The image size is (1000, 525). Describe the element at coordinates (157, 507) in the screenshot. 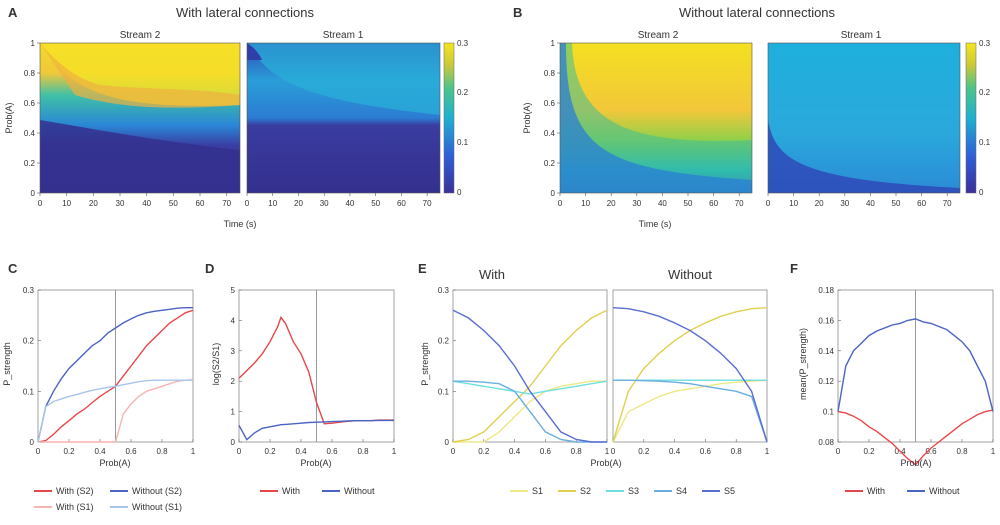

I see `legend-c-label: Without (S1)` at that location.